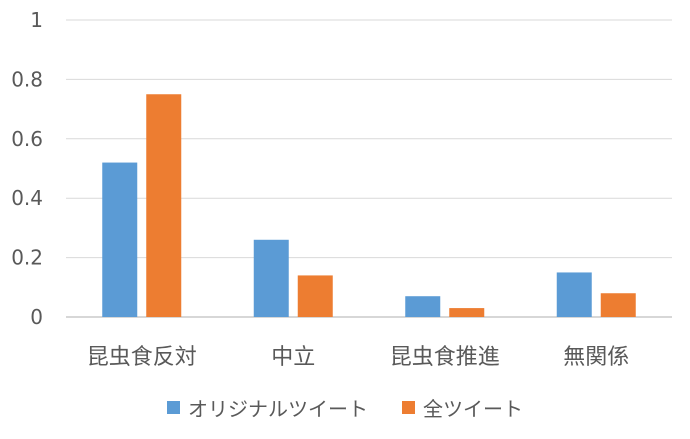 Image resolution: width=690 pixels, height=439 pixels. I want to click on y-tick-label: 1, so click(36, 20).